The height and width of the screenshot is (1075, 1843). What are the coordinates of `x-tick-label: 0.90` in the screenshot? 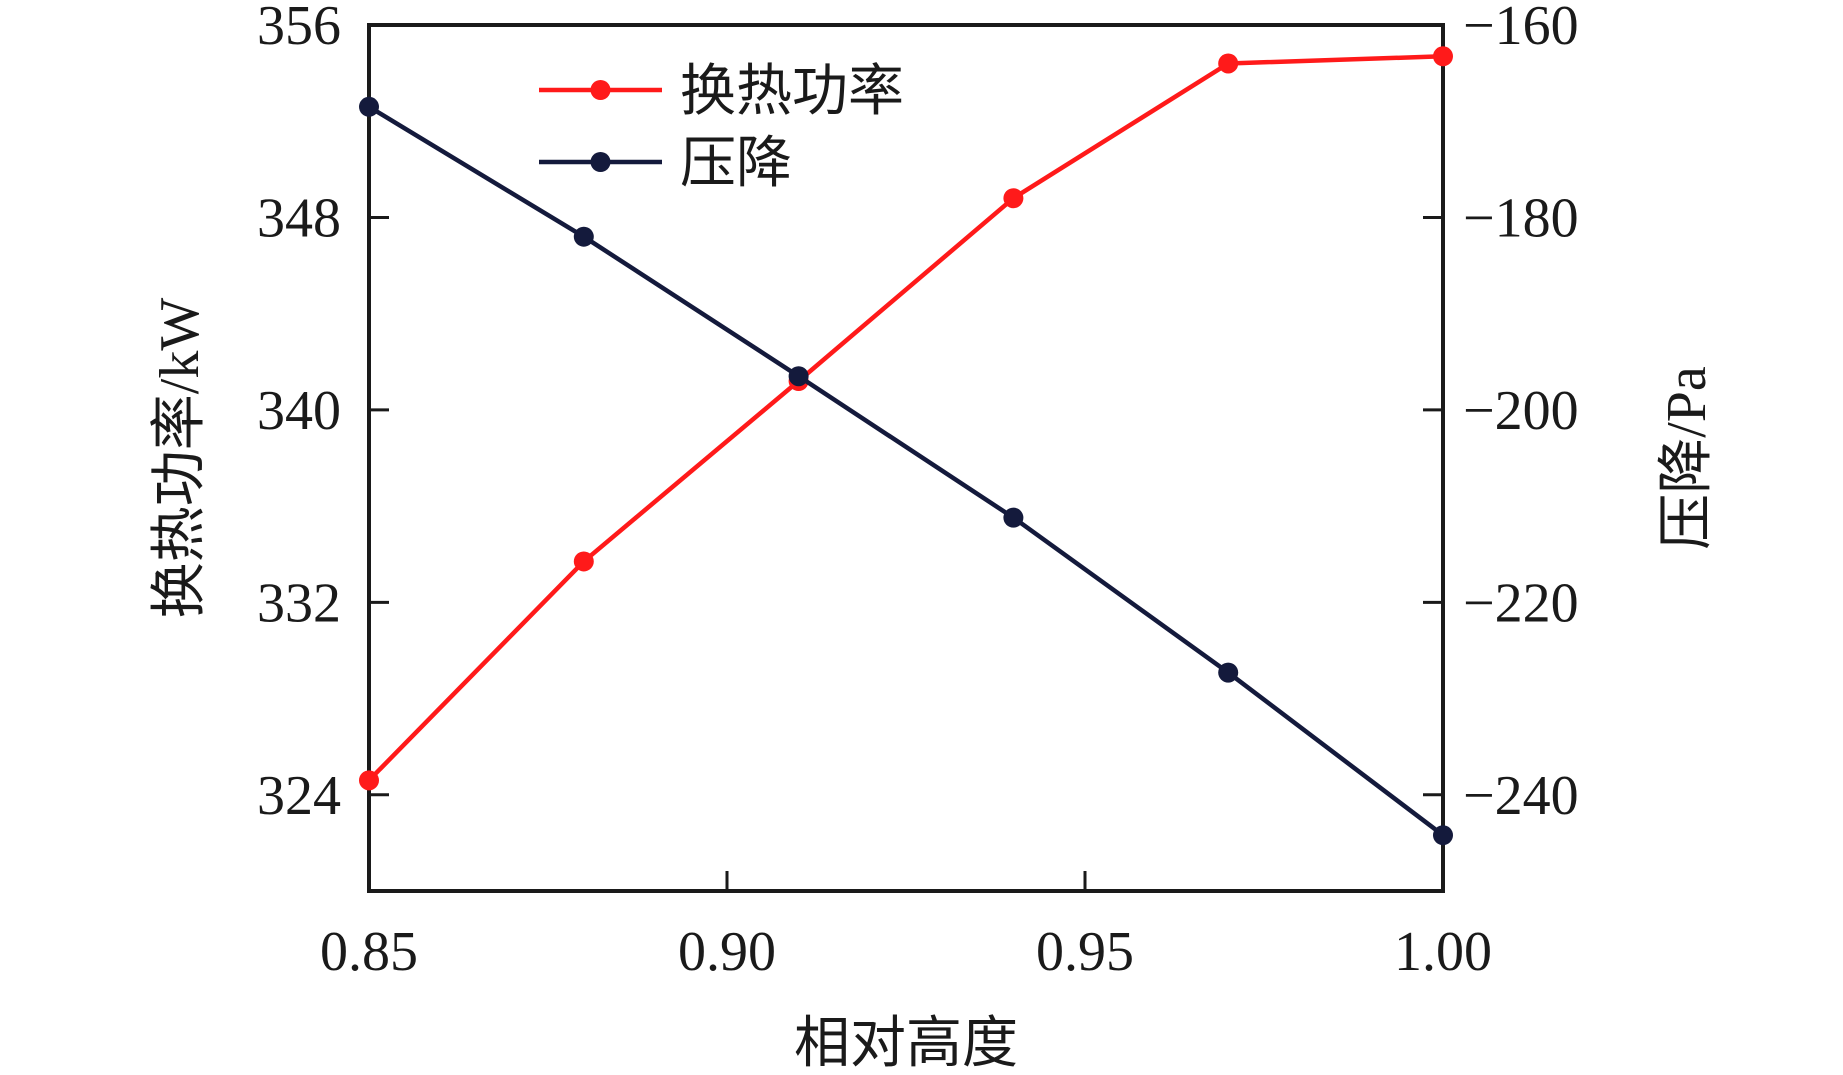 It's located at (727, 952).